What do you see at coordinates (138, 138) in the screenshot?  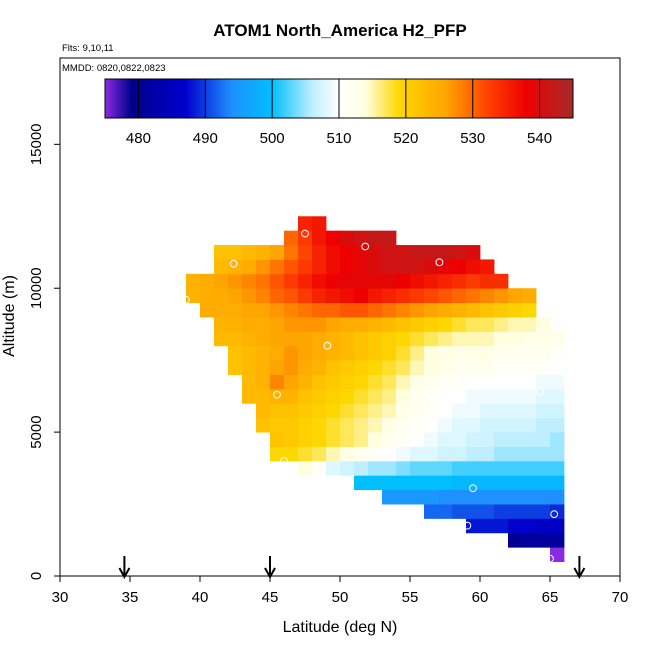 I see `colorbar-tick-label: 480` at bounding box center [138, 138].